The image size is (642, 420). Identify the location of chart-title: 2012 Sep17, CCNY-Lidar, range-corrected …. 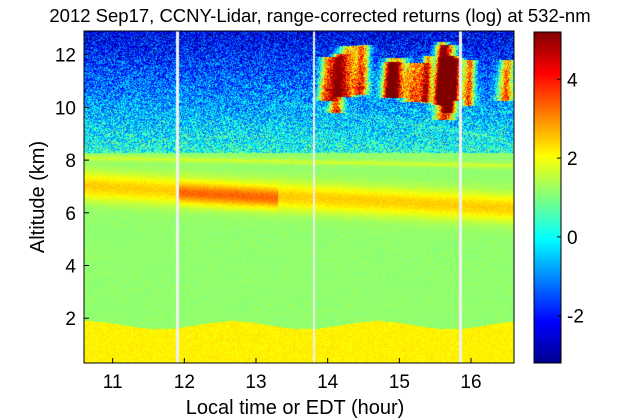
(319, 15).